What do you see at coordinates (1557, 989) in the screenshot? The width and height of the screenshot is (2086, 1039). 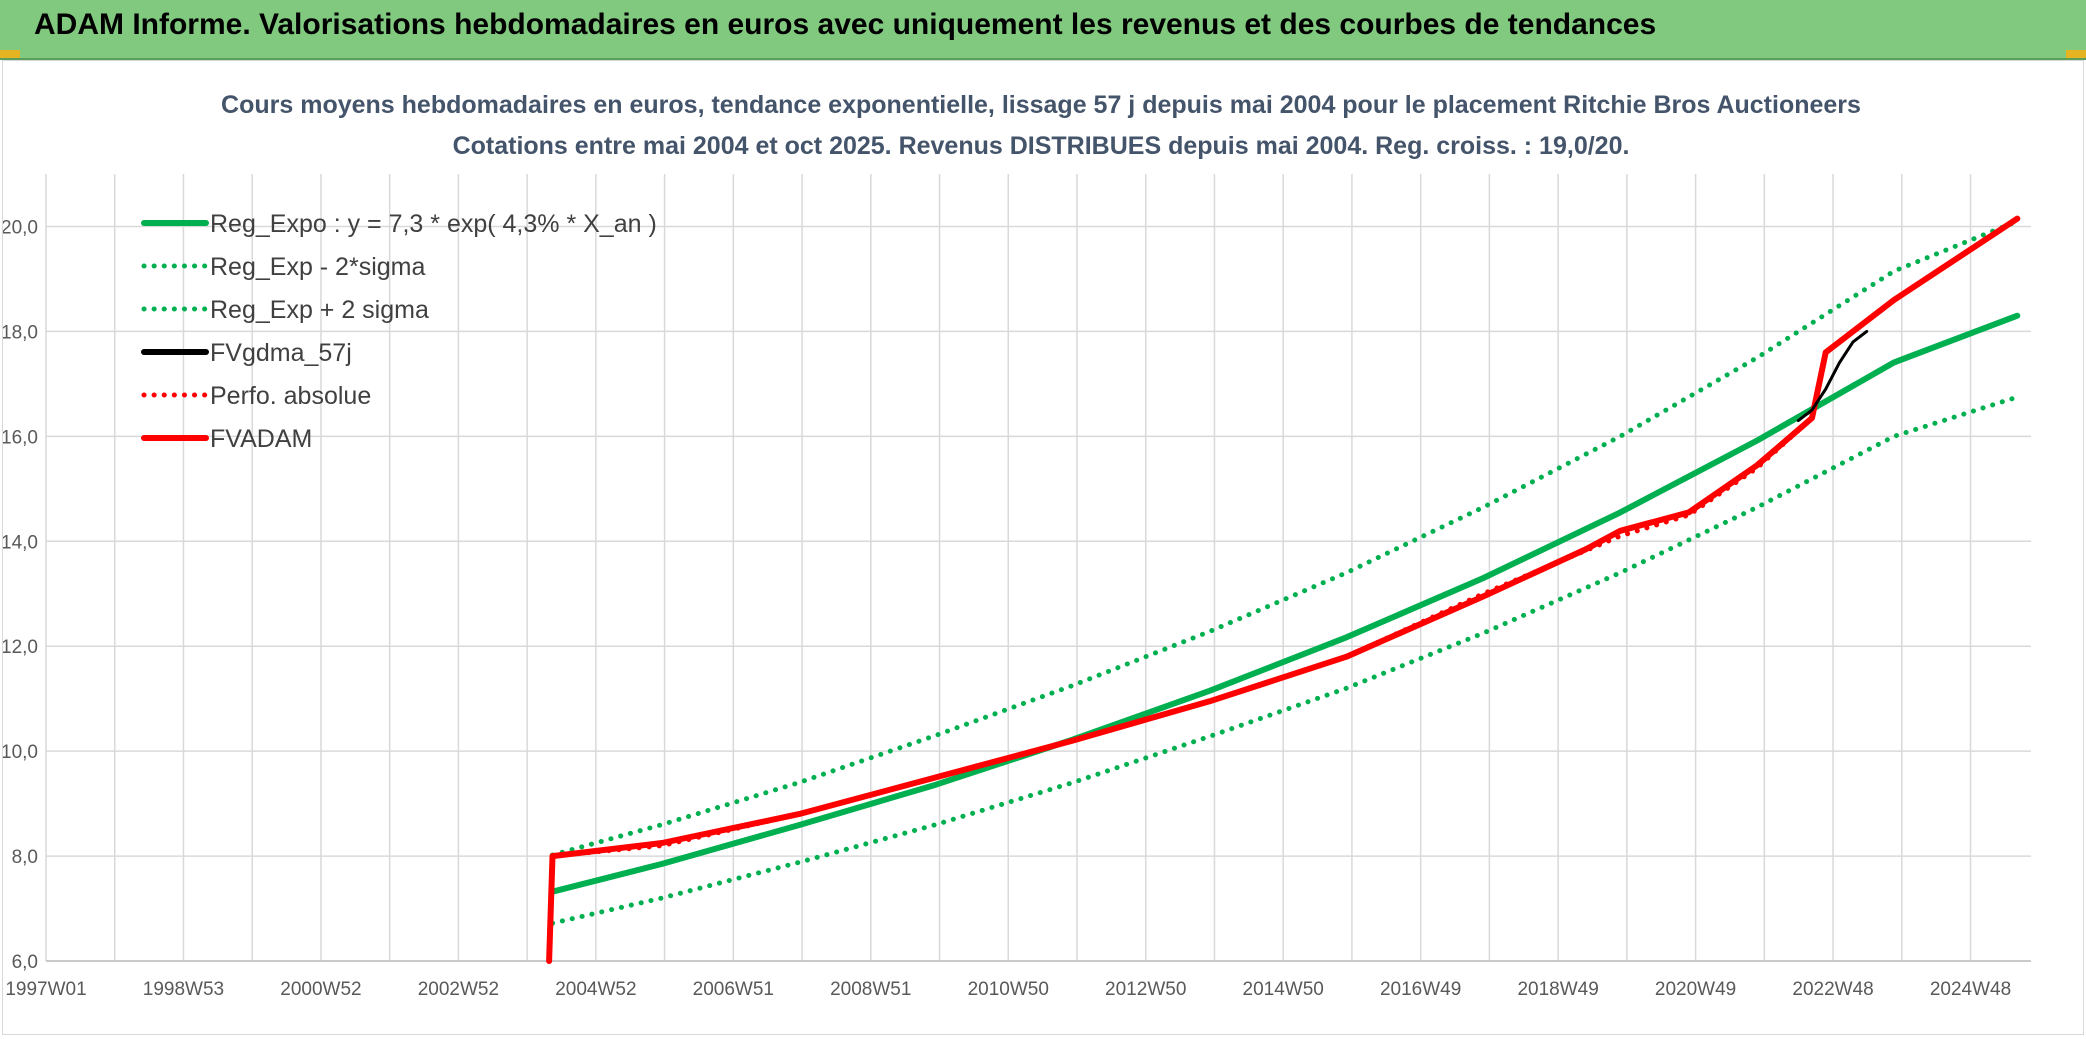 I see `x-tick-label: 2018W49` at bounding box center [1557, 989].